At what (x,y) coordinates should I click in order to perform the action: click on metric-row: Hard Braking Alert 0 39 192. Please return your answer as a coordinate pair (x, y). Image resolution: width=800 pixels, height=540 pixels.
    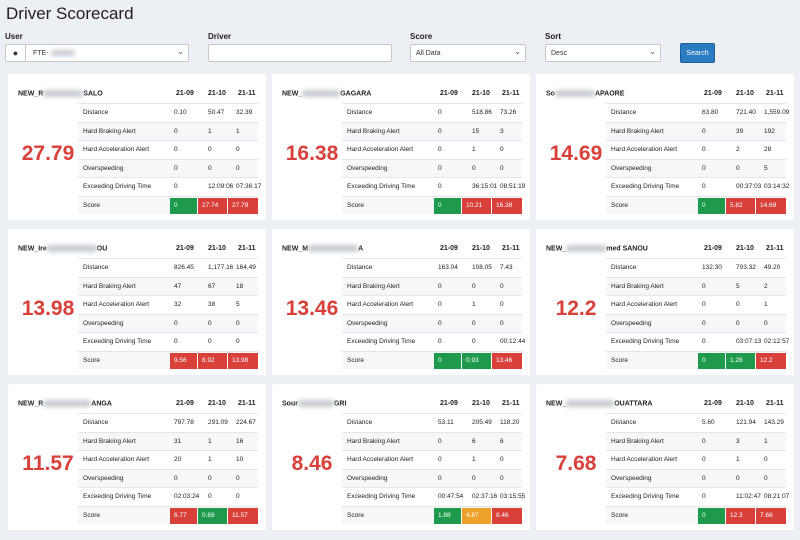
    Looking at the image, I should click on (696, 130).